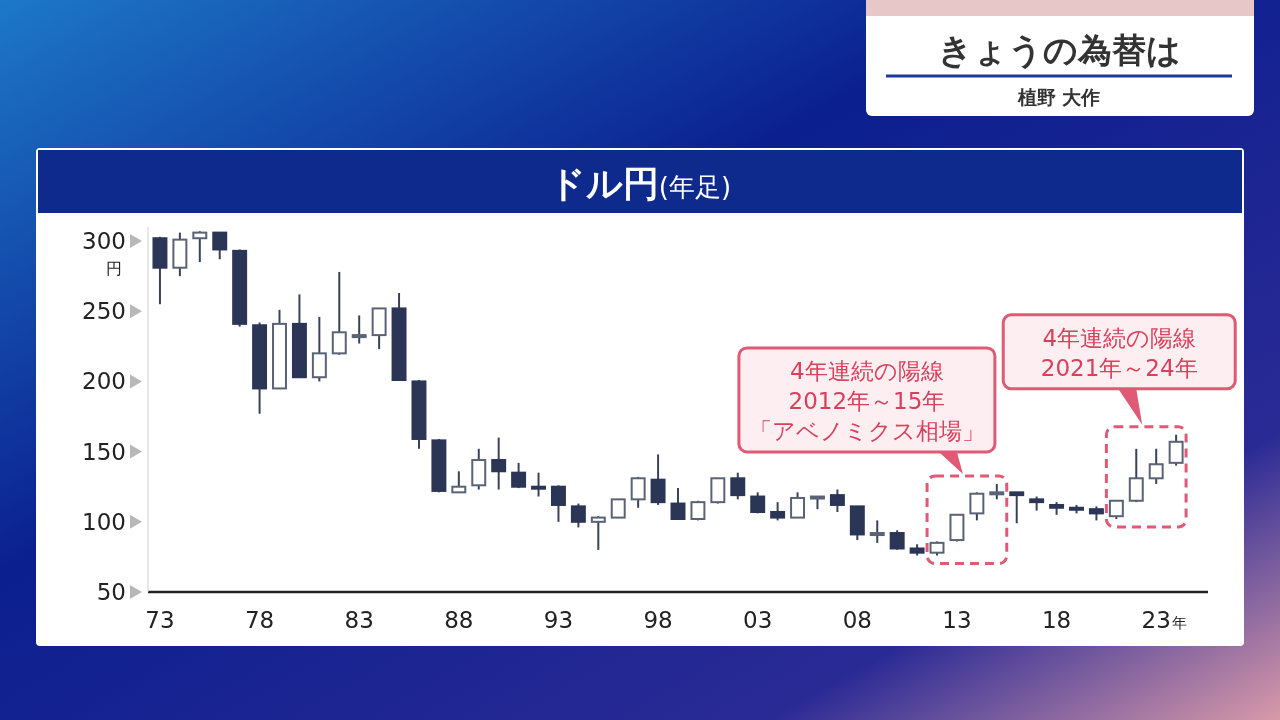  I want to click on chart-subtitle: (年足), so click(695, 187).